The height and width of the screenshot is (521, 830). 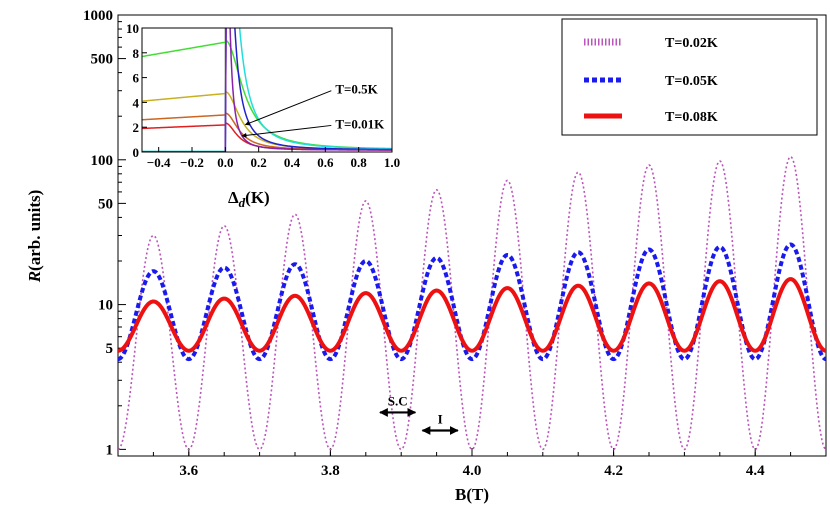 What do you see at coordinates (136, 152) in the screenshot?
I see `inset-y-tick-label: 0` at bounding box center [136, 152].